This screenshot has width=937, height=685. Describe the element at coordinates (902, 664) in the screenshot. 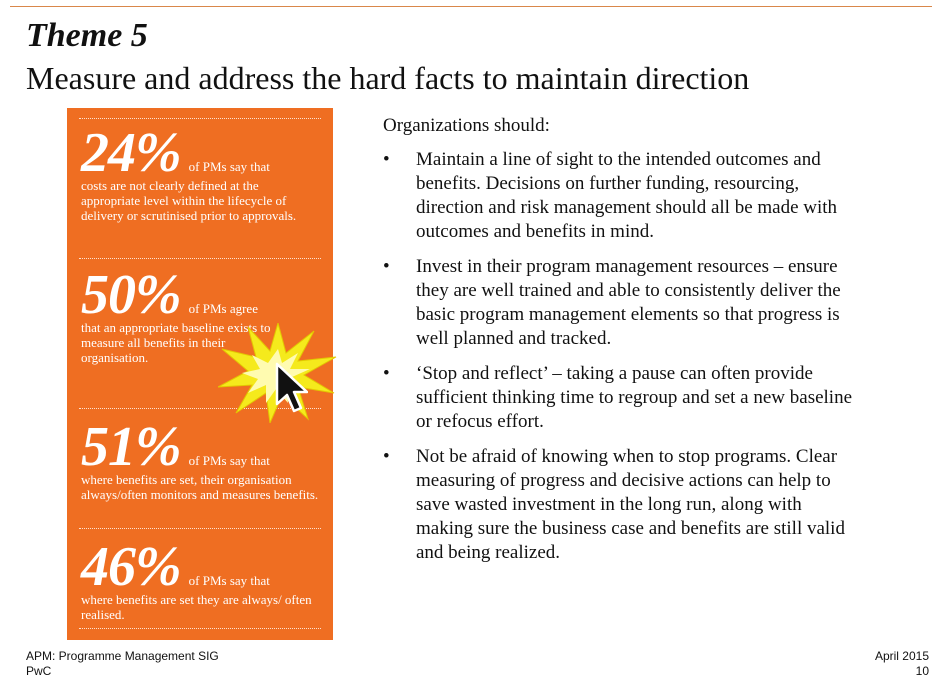

I see `footer-right: April 2015 10` at that location.